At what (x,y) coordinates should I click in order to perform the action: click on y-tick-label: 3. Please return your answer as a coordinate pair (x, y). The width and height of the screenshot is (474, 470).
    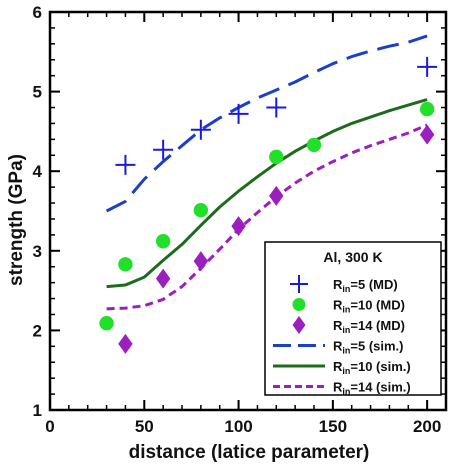
    Looking at the image, I should click on (37, 251).